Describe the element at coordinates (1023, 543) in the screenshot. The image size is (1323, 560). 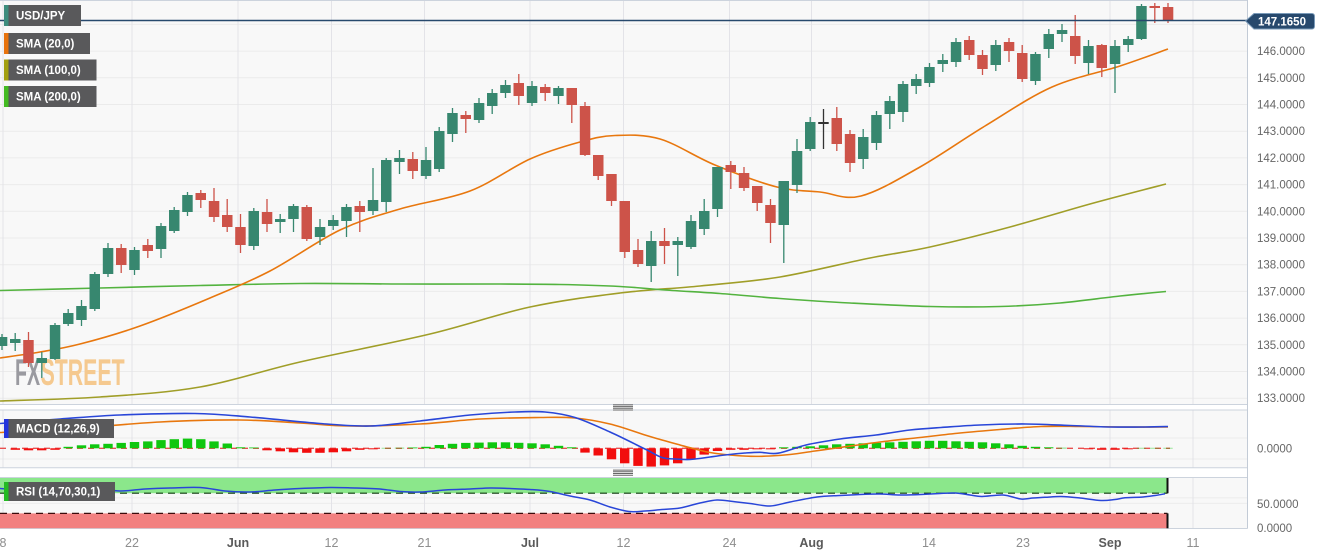
I see `svg-text: 23` at that location.